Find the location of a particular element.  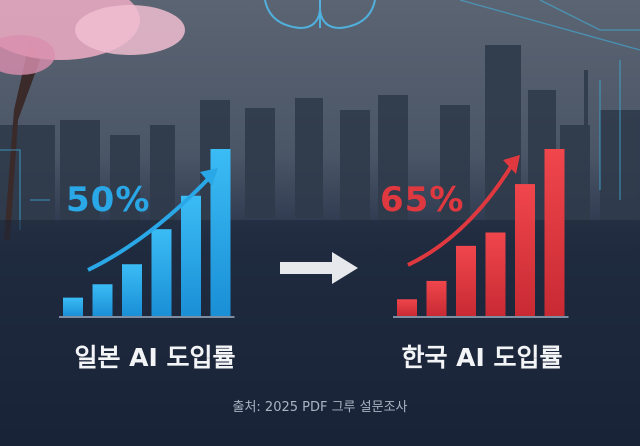

source-caption: 출처: 2025 PDF 그루 설문조사 is located at coordinates (320, 407).